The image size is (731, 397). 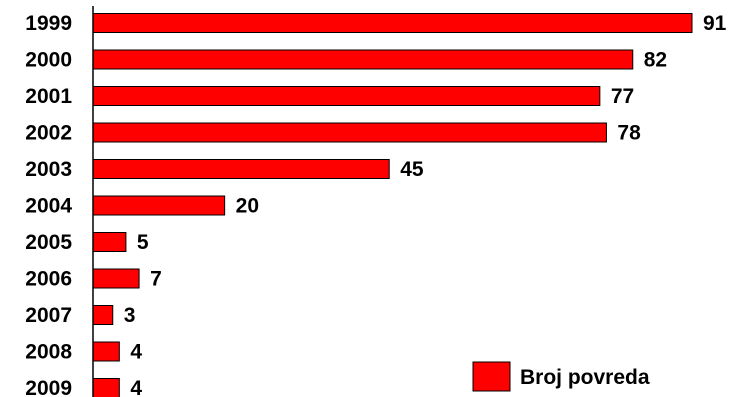 I want to click on value-label-1999: 91, so click(x=715, y=23).